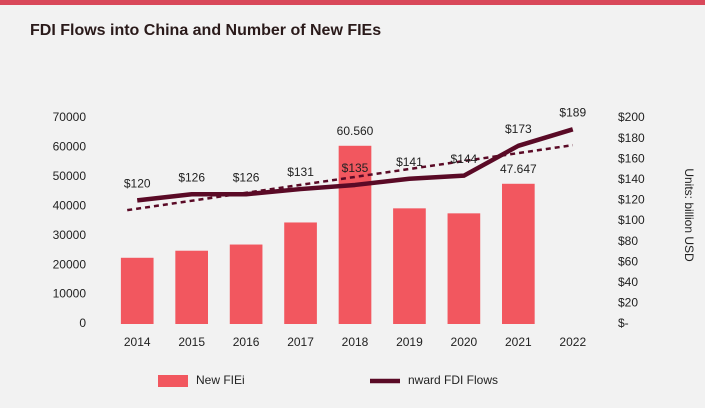  I want to click on y2-tick-label: $20, so click(628, 303).